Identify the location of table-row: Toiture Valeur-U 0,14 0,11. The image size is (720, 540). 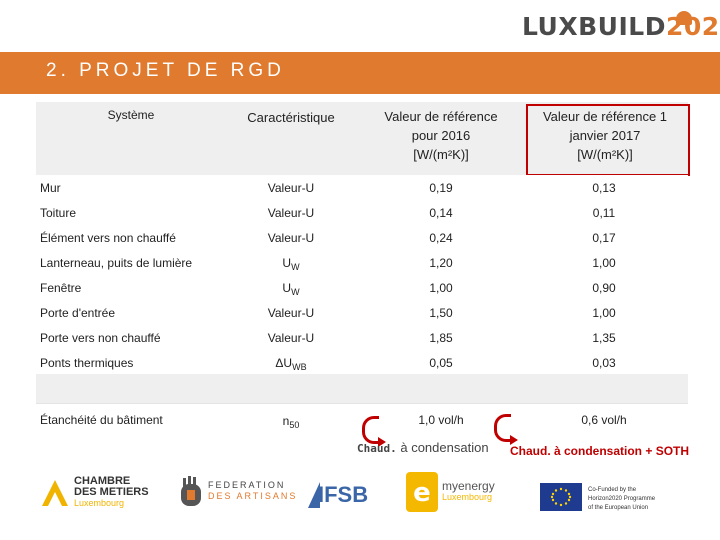
(362, 213).